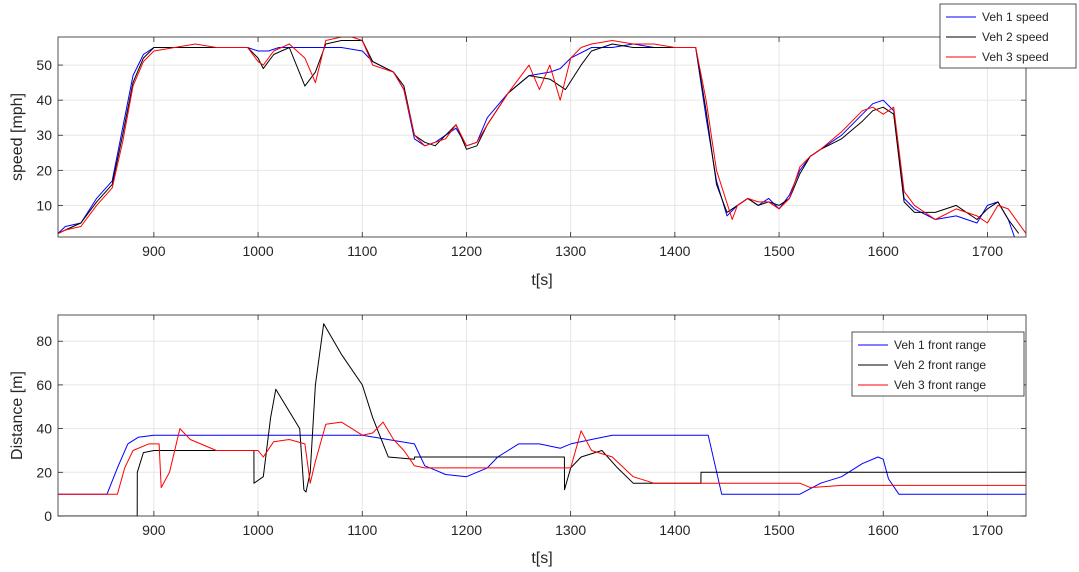  Describe the element at coordinates (940, 345) in the screenshot. I see `legend-entry: Veh 1 front range` at that location.